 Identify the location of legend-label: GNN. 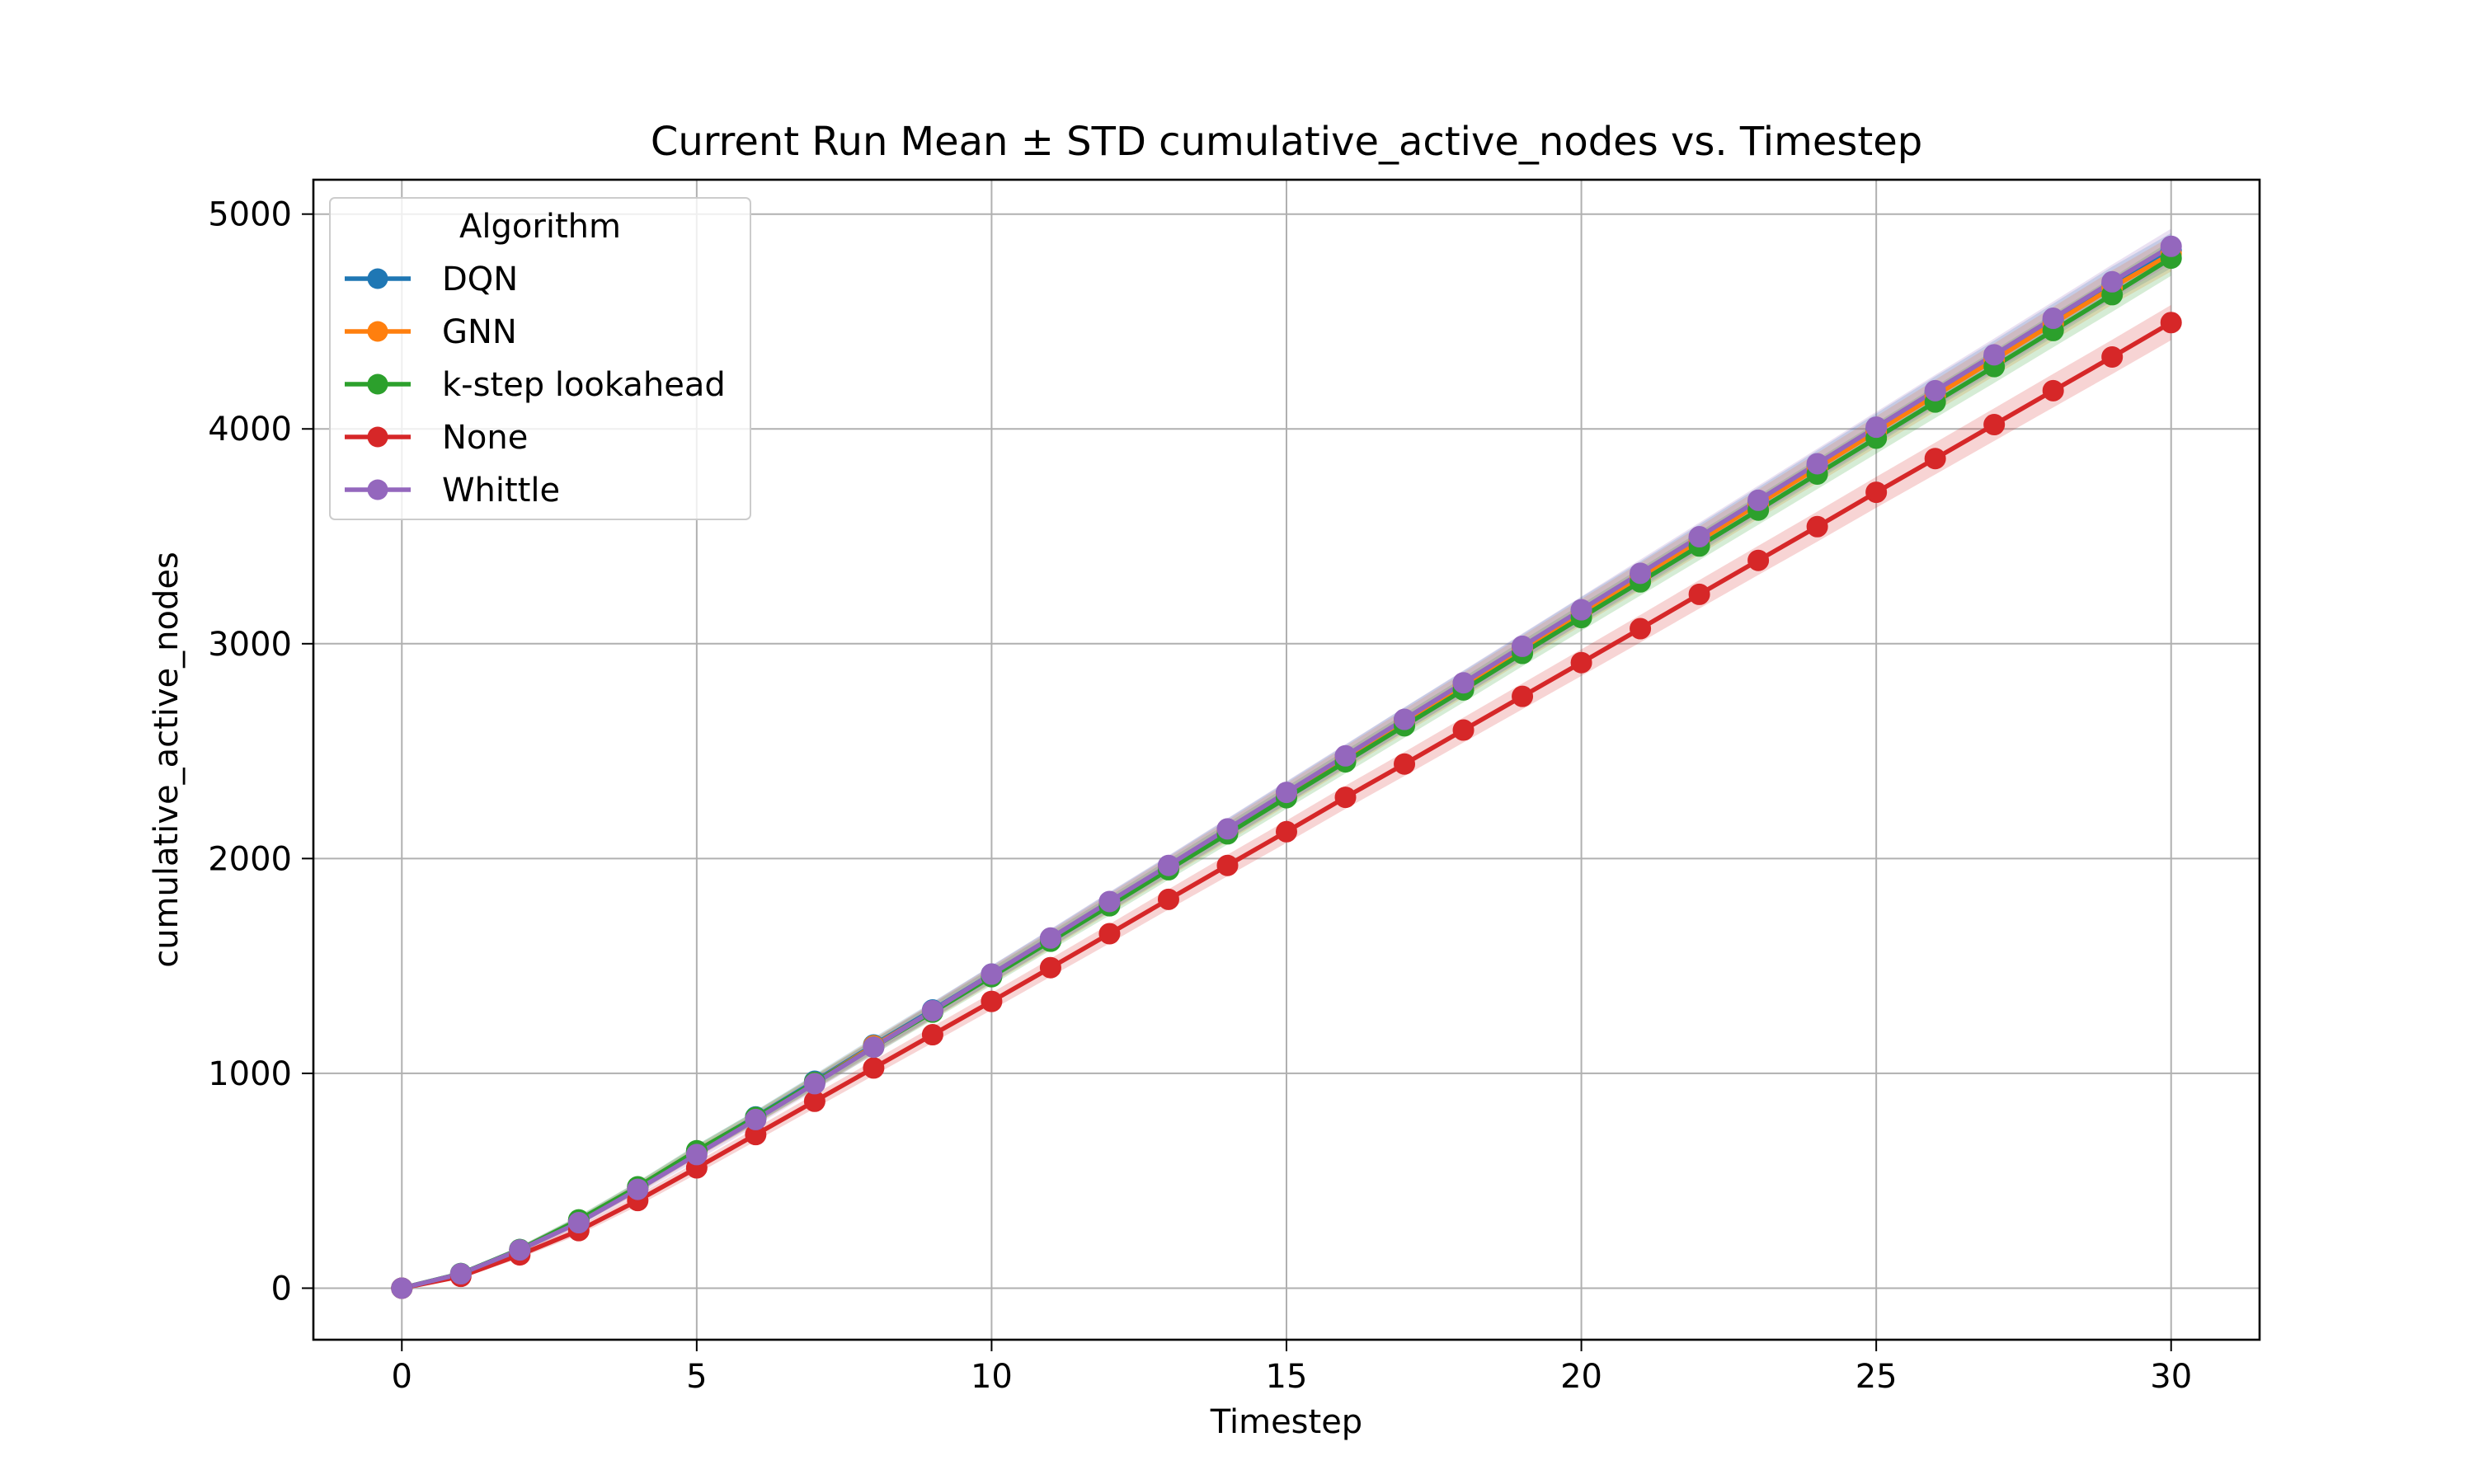
(479, 332).